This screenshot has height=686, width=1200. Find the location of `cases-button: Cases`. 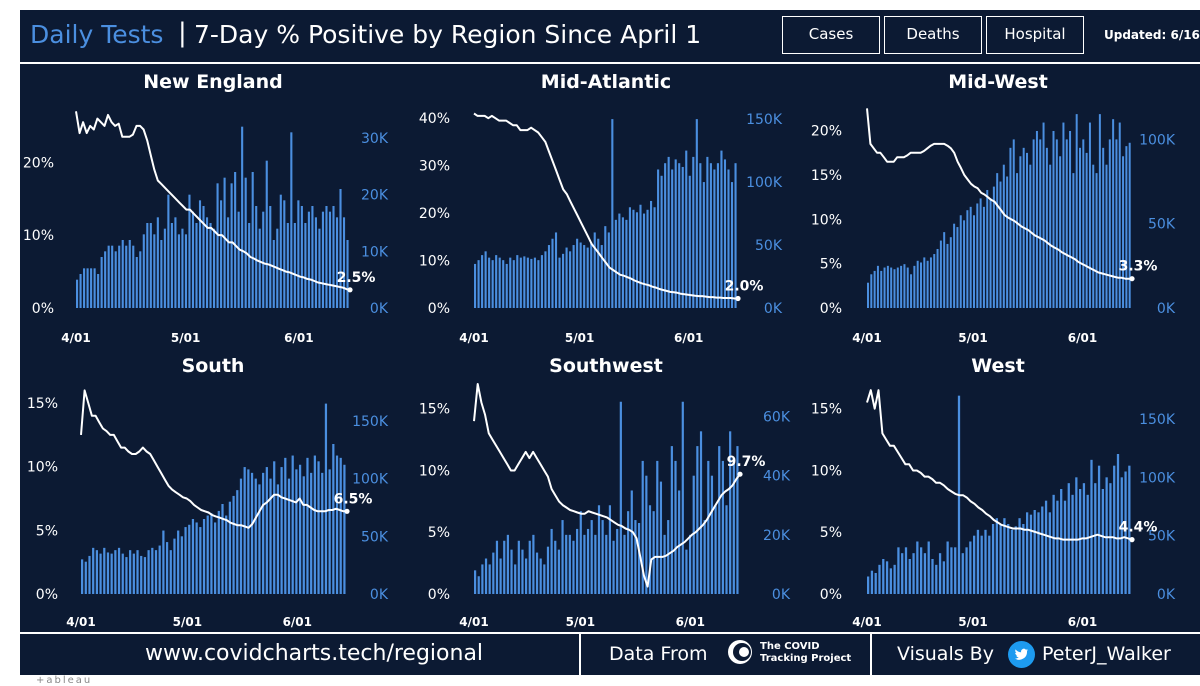

cases-button: Cases is located at coordinates (831, 35).